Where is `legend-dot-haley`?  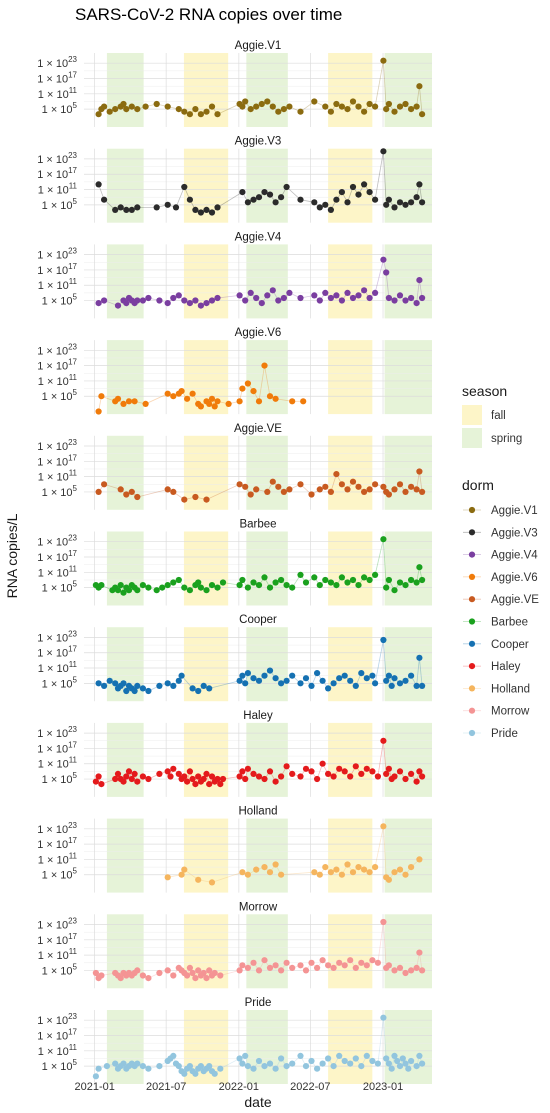 legend-dot-haley is located at coordinates (472, 666).